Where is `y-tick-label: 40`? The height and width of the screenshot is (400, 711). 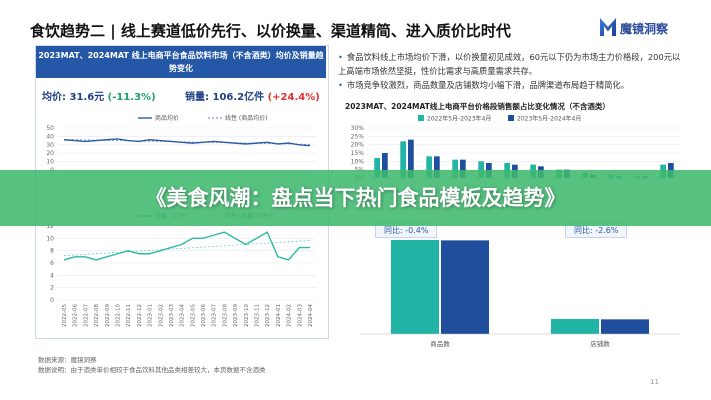
y-tick-label: 40 is located at coordinates (50, 136).